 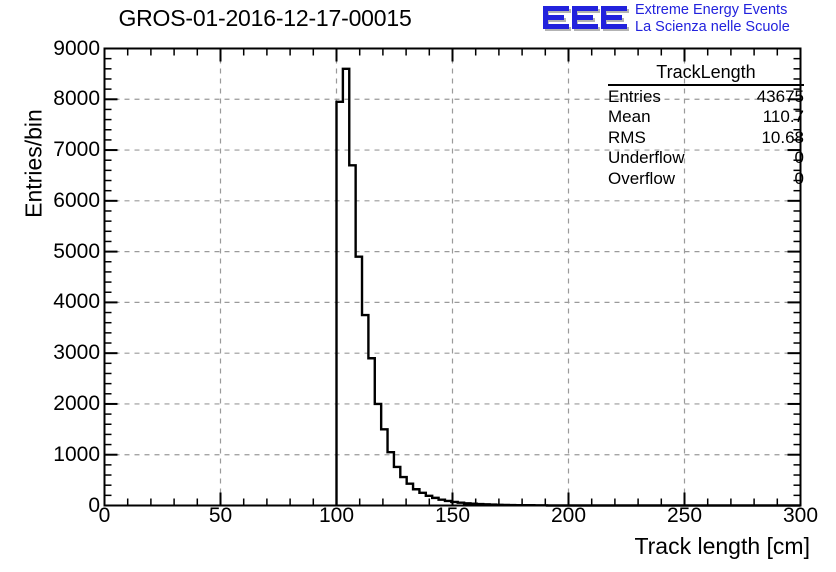 I want to click on y-axis-tick-label: 1000, so click(x=76, y=454).